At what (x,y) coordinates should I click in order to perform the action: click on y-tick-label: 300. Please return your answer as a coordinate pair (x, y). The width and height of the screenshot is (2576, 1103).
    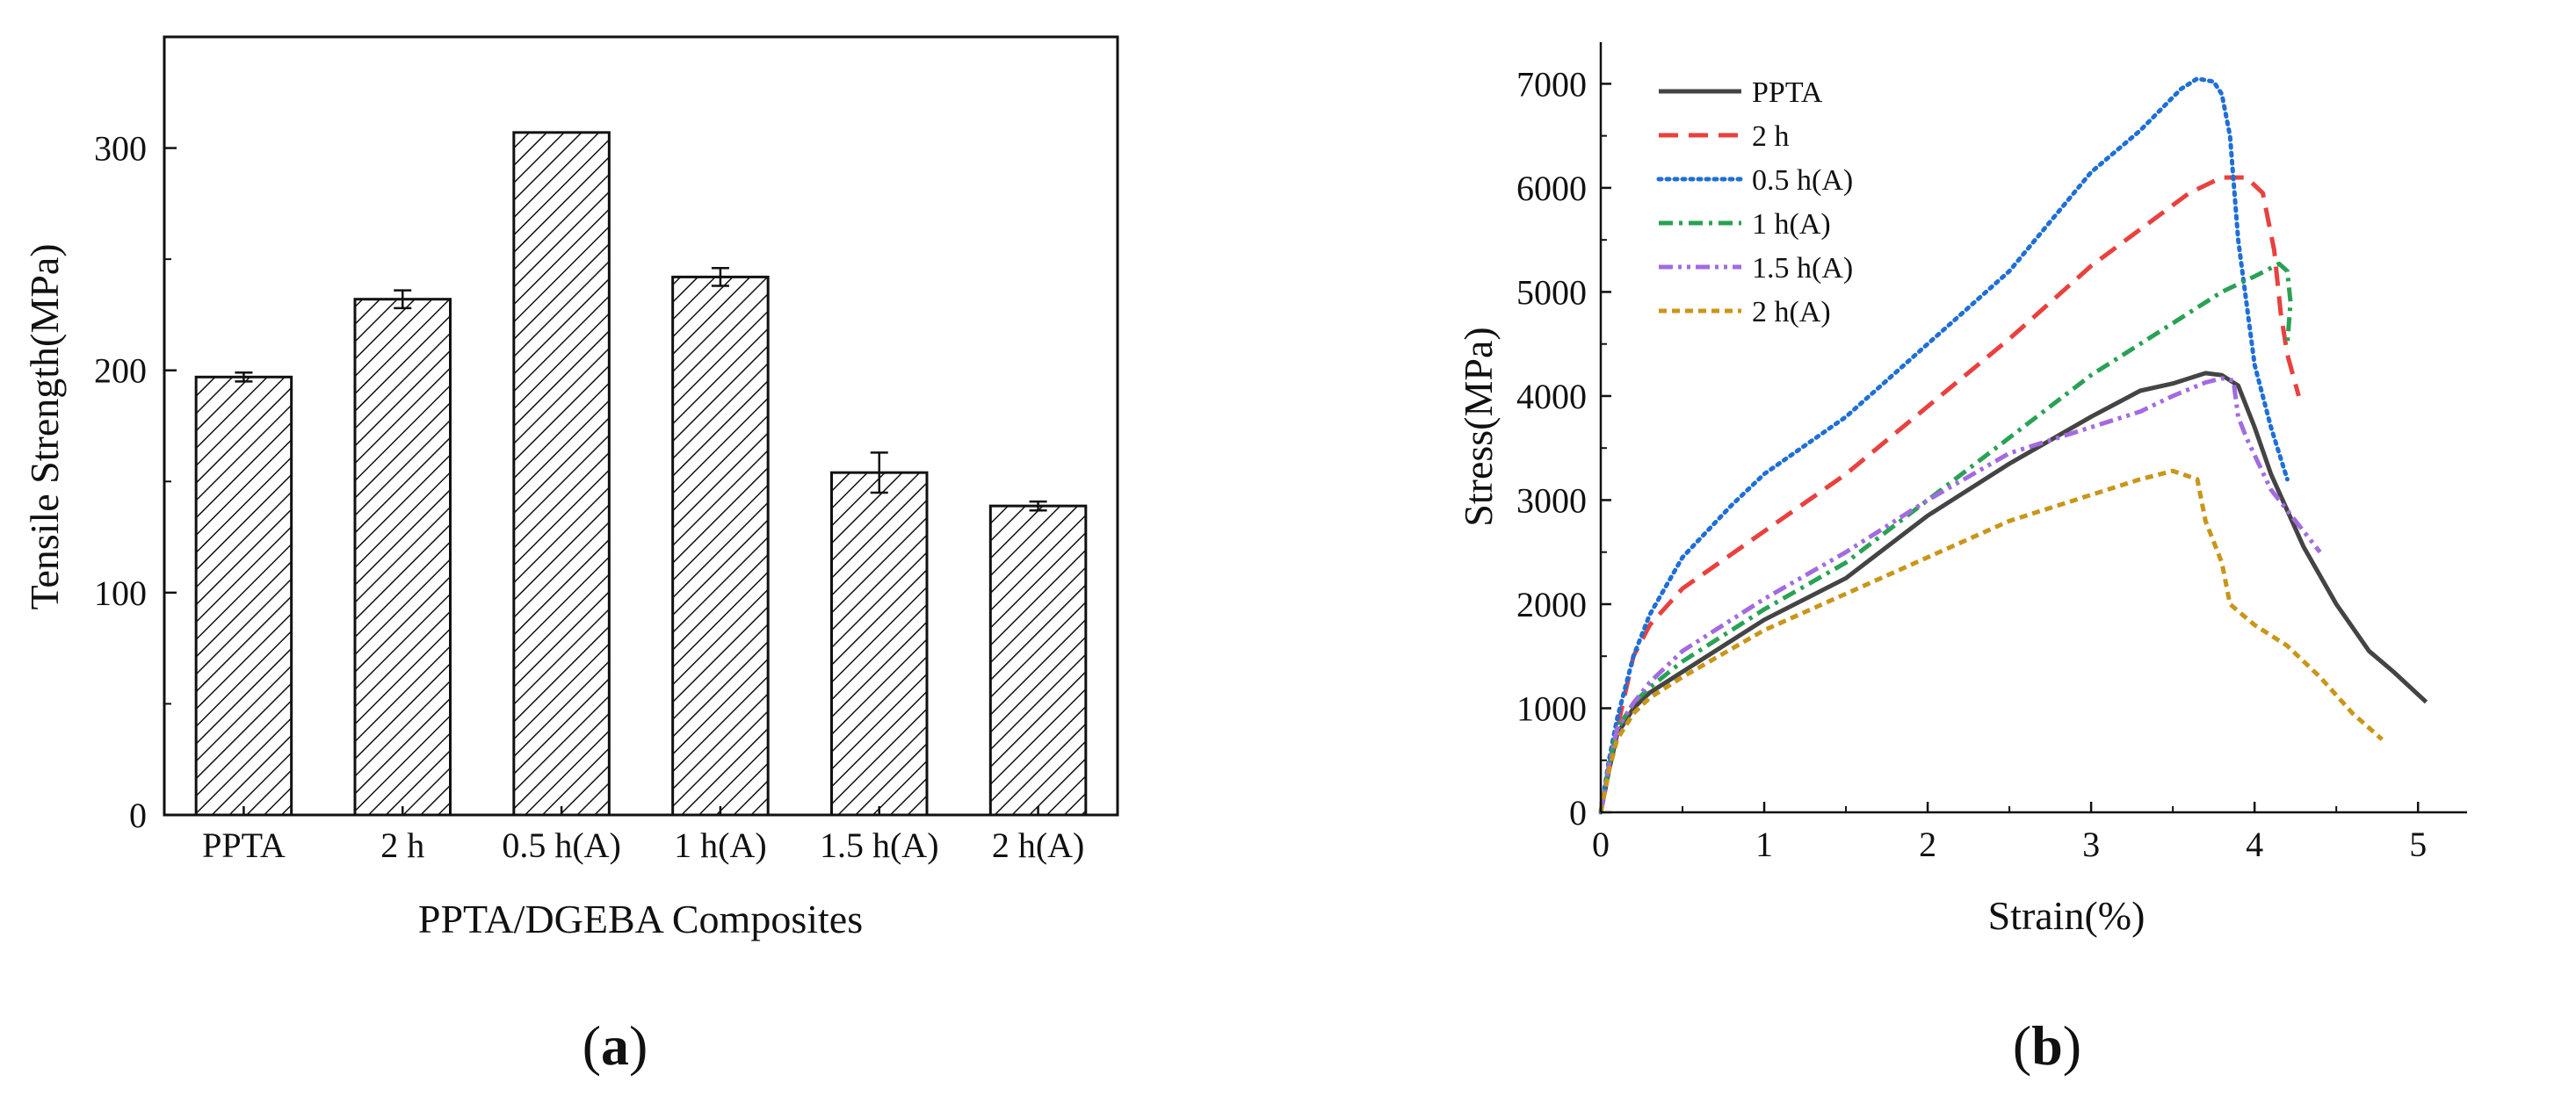
    Looking at the image, I should click on (120, 149).